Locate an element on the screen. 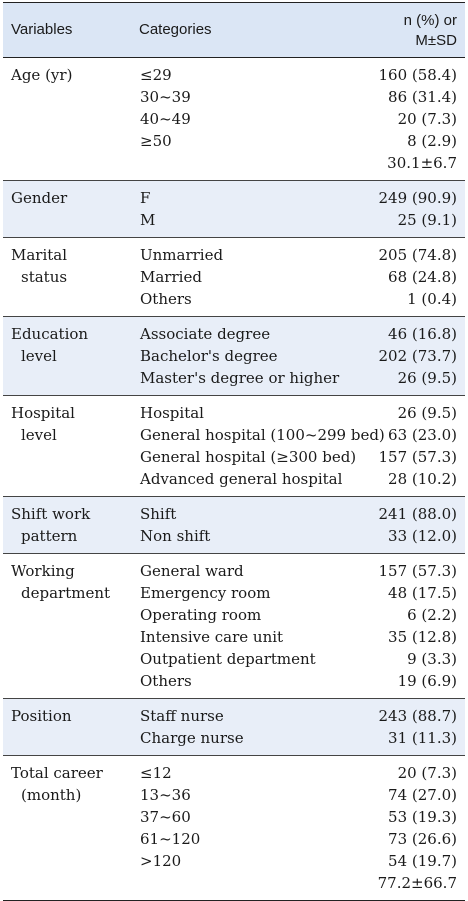  value-cell: 53 (19.3) is located at coordinates (422, 817).